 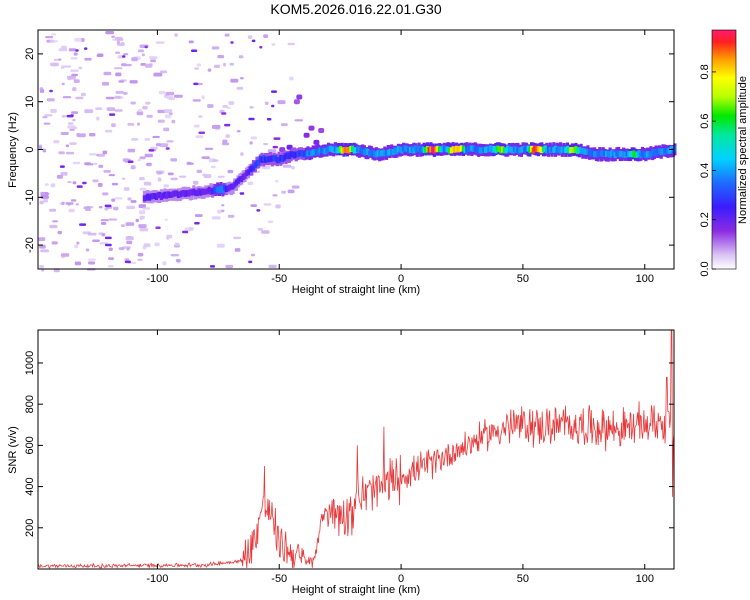 I want to click on x-tick-label: -50, so click(x=279, y=579).